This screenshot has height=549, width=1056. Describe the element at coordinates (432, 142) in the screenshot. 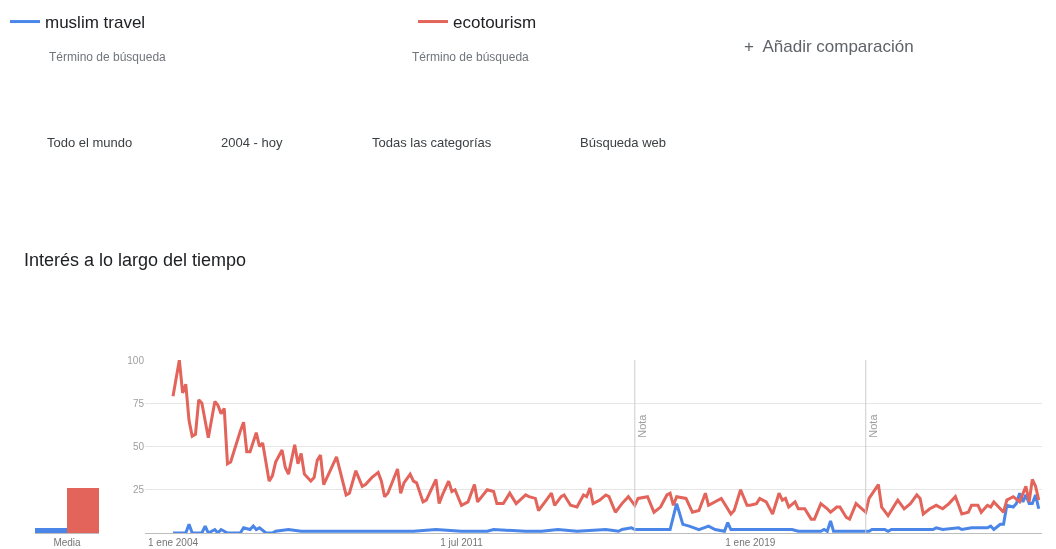

I see `text: Todas las categorías` at that location.